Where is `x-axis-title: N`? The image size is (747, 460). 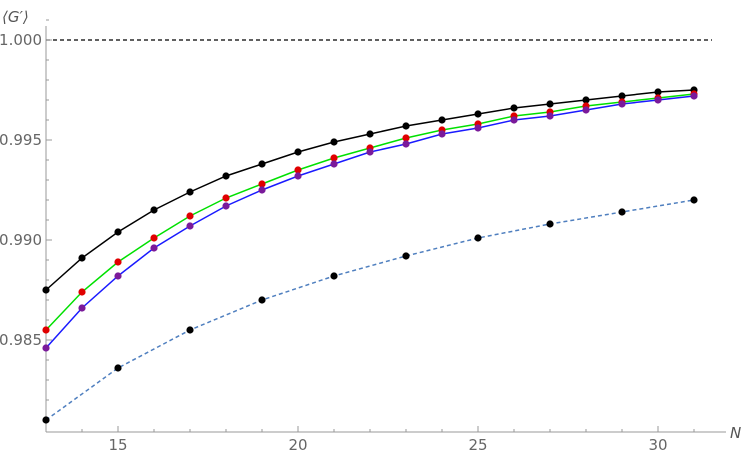 x-axis-title: N is located at coordinates (735, 433).